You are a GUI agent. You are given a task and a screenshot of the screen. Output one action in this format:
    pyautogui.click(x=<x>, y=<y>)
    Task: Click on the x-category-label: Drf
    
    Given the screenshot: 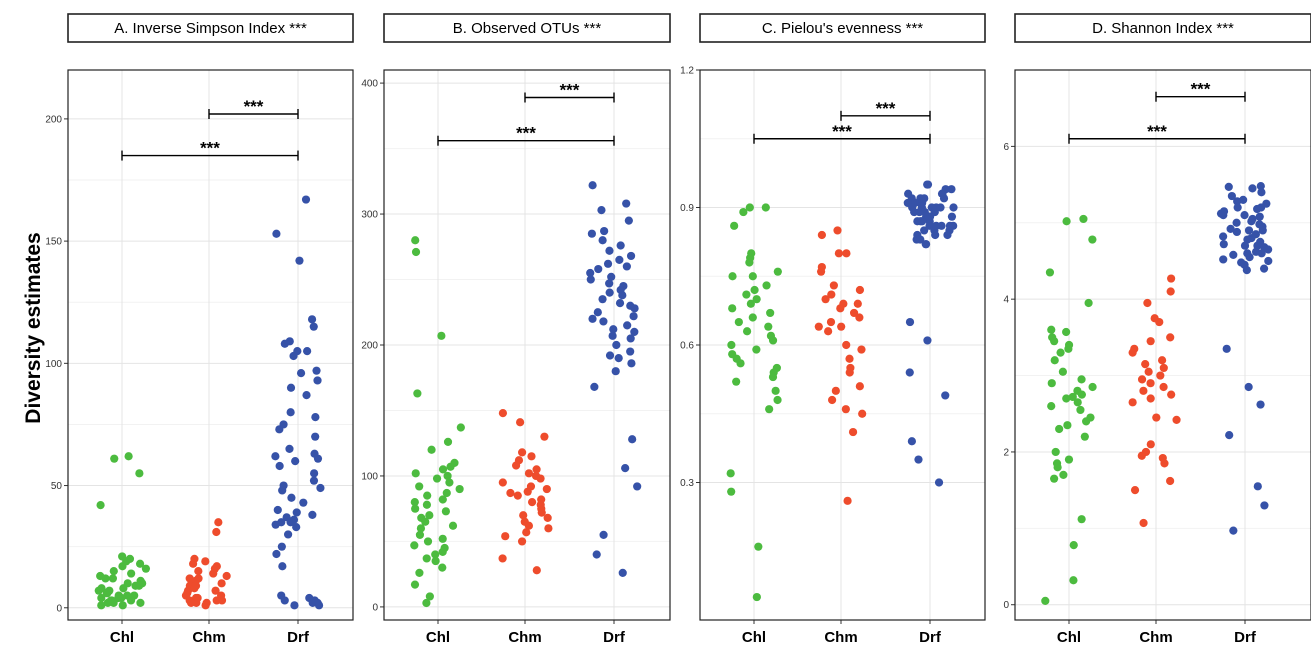 What is the action you would take?
    pyautogui.click(x=298, y=637)
    